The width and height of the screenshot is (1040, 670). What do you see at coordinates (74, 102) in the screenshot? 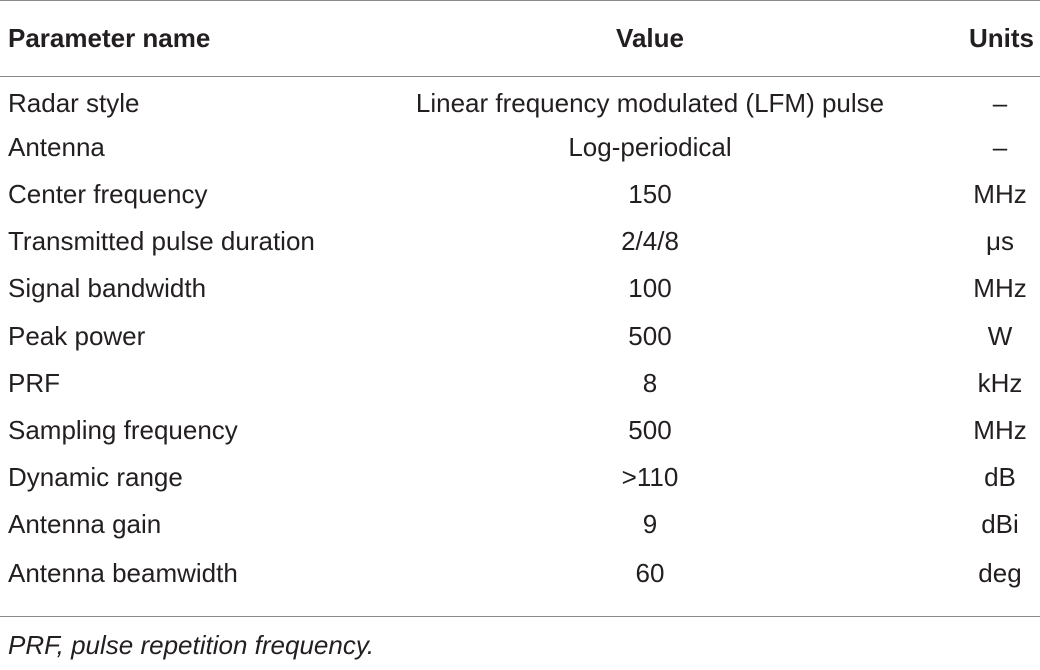
I see `cell-parameter-name: Radar style` at bounding box center [74, 102].